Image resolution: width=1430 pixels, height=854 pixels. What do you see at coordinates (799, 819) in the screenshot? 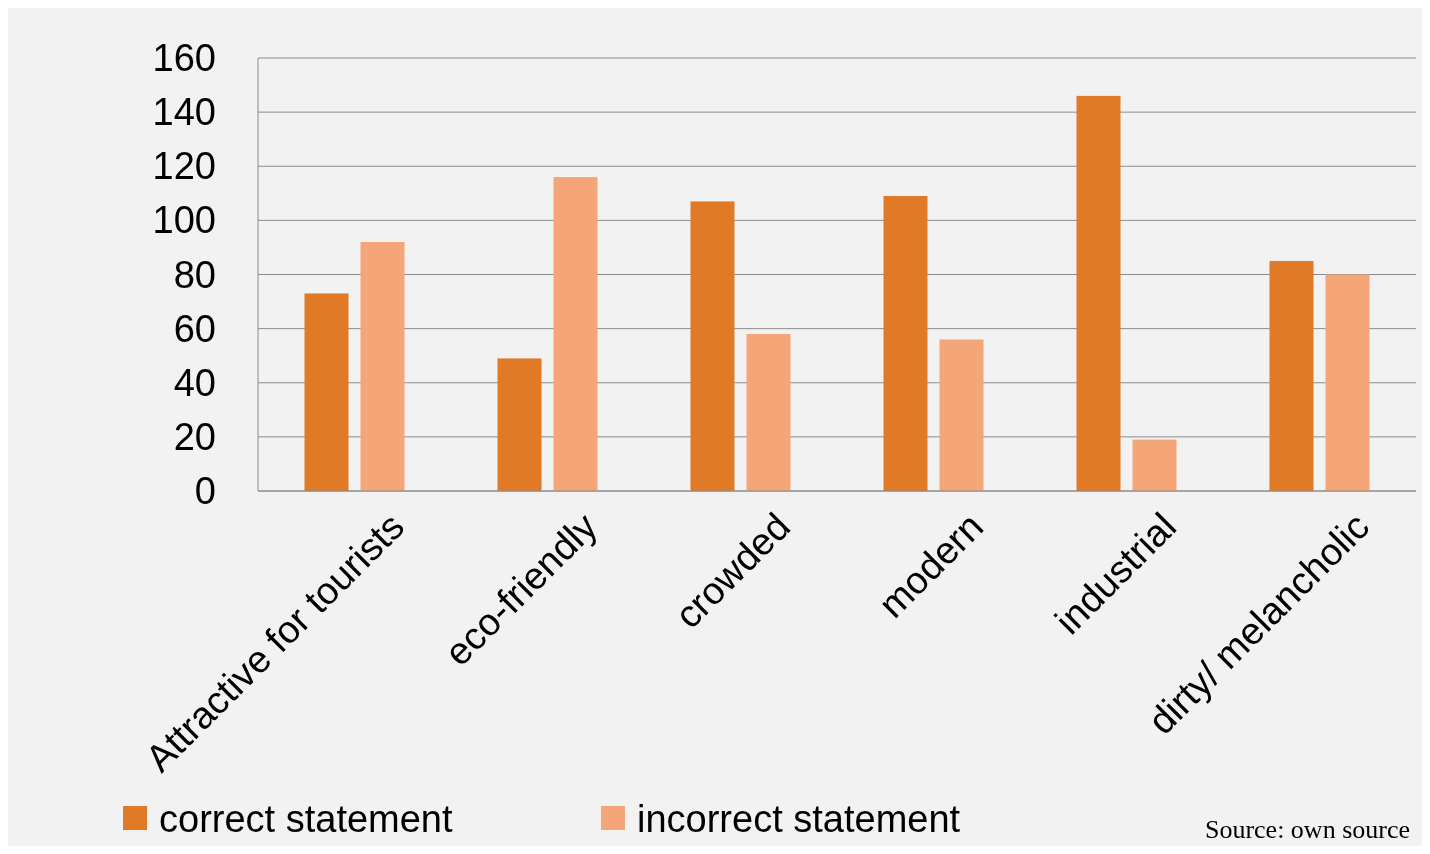
I see `legend-label: incorrect statement` at bounding box center [799, 819].